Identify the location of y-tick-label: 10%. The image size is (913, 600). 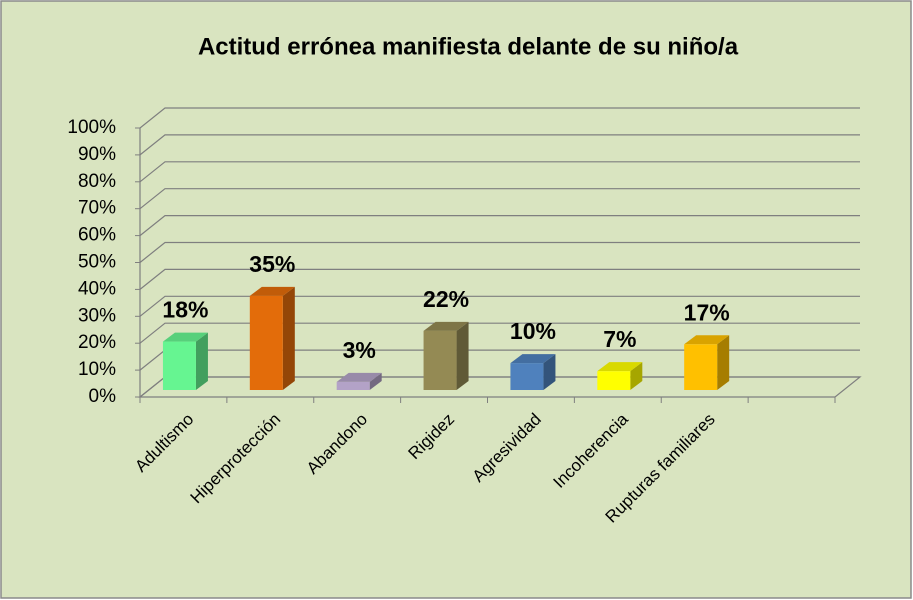
(97, 369).